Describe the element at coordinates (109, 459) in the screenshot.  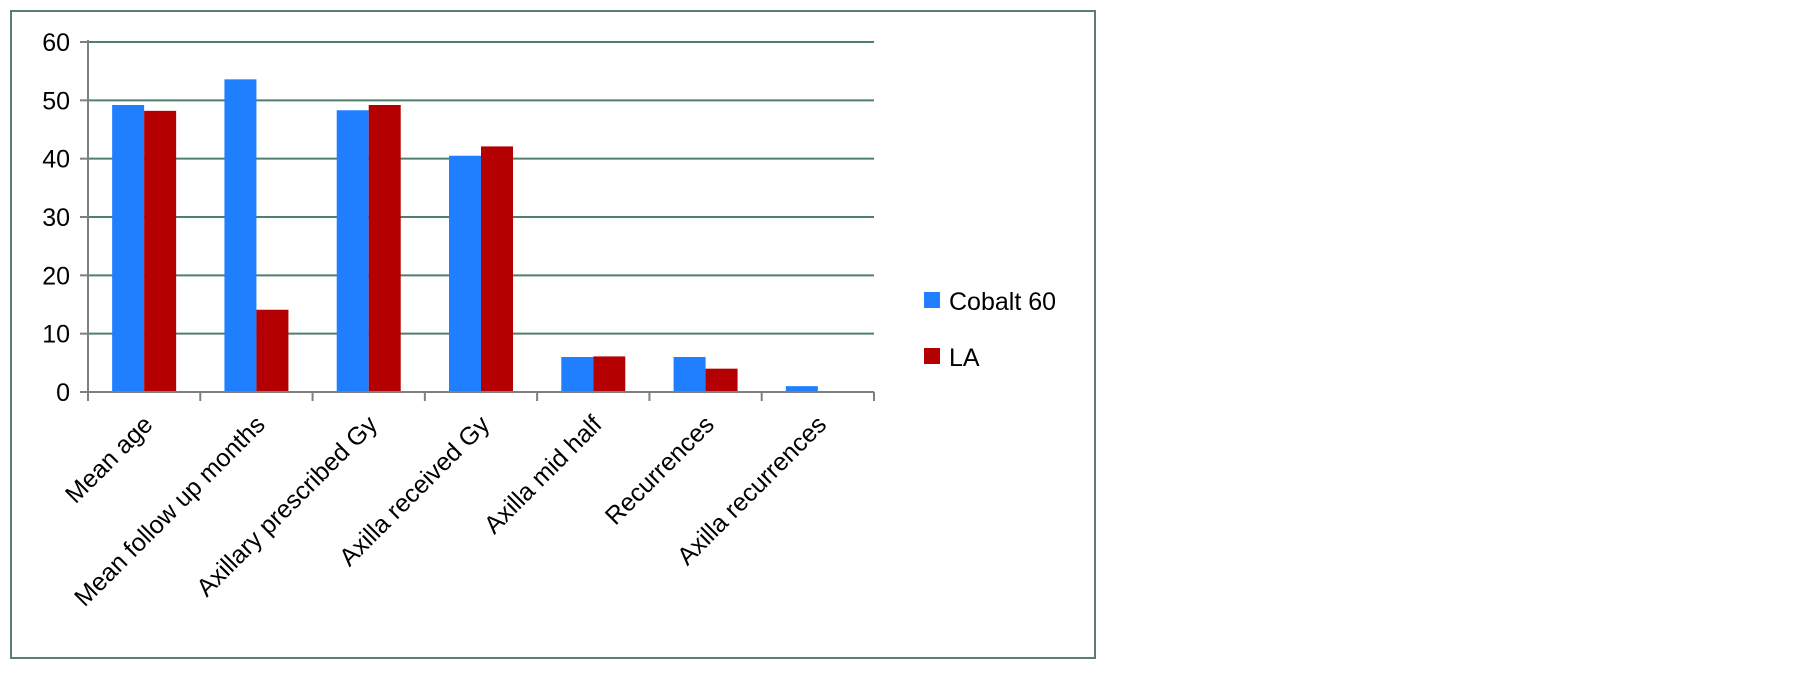
I see `x-category-label: Mean age` at that location.